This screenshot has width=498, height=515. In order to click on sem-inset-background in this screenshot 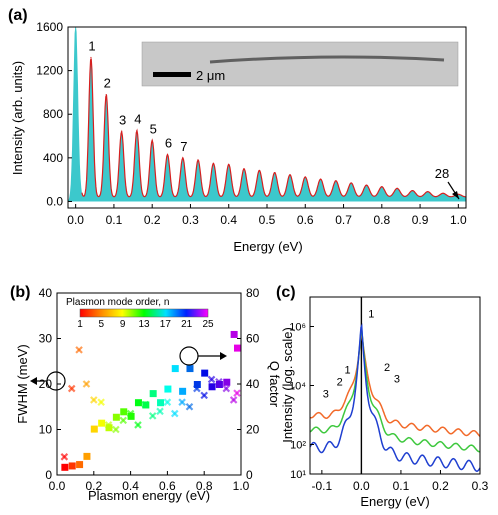, I will do `click(300, 64)`.